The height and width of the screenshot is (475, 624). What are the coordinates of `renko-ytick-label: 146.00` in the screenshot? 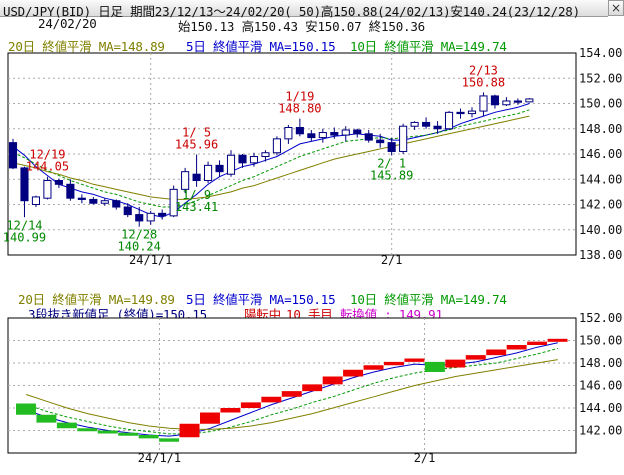 It's located at (600, 386).